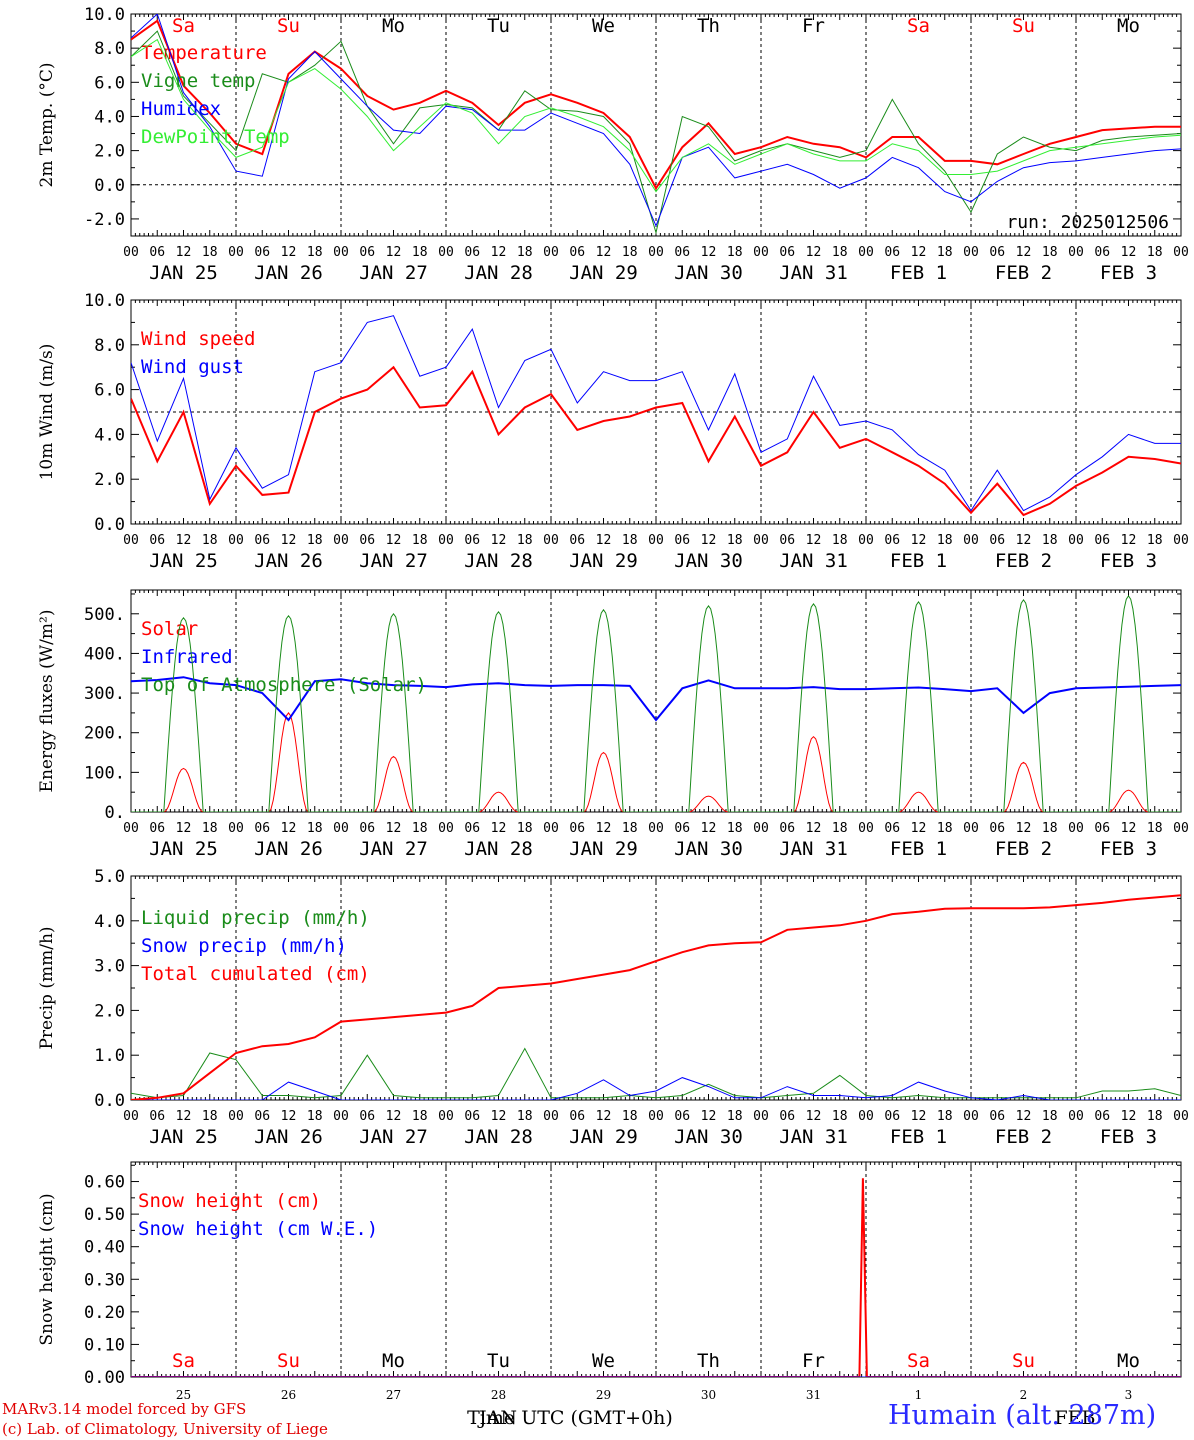  I want to click on run-annotation: run: 2025012506, so click(1087, 222).